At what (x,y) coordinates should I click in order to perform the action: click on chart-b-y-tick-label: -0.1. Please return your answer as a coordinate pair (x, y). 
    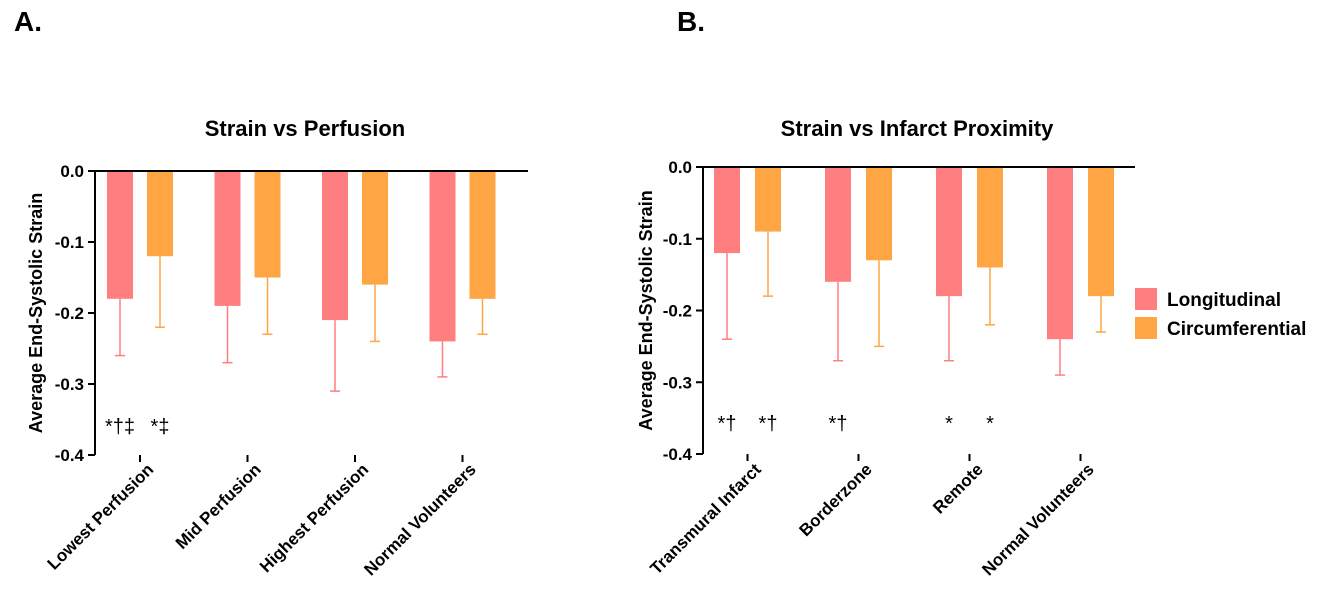
    Looking at the image, I should click on (677, 239).